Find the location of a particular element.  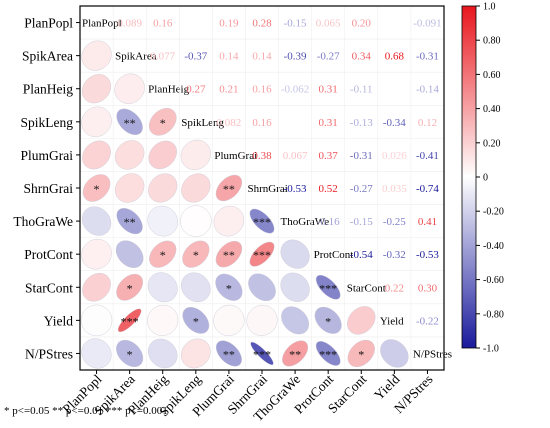

correlation-value: -0.062 is located at coordinates (295, 90).